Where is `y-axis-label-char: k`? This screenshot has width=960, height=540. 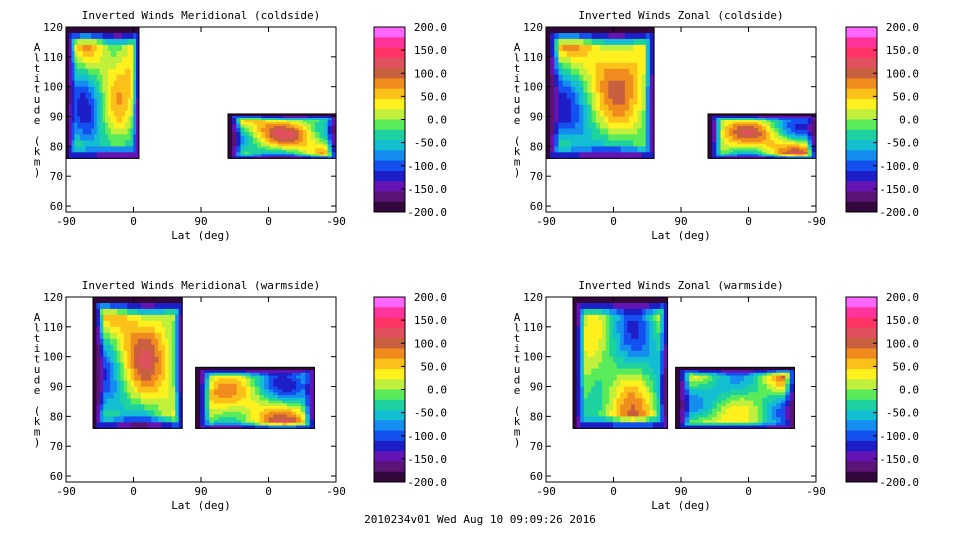
y-axis-label-char: k is located at coordinates (517, 151).